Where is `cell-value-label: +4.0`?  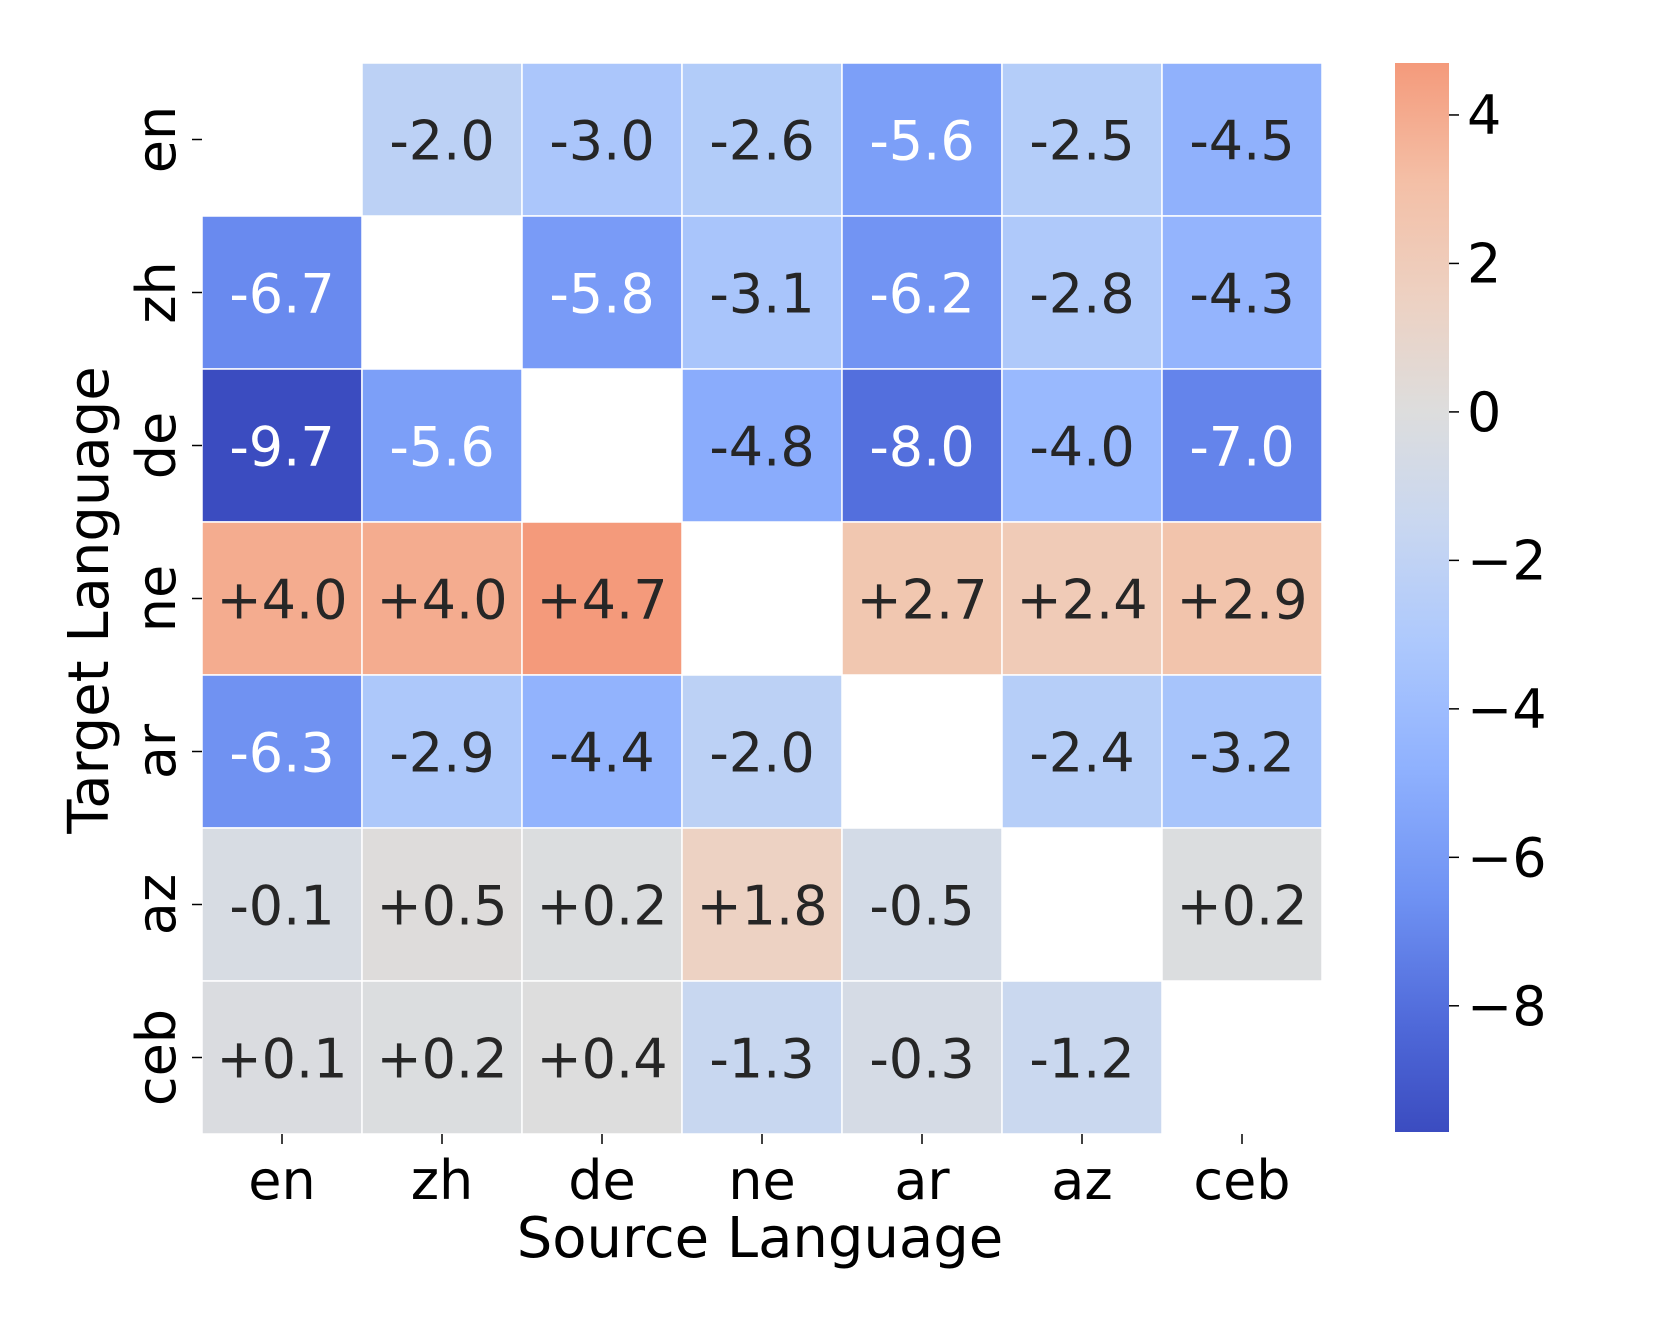
cell-value-label: +4.0 is located at coordinates (441, 600).